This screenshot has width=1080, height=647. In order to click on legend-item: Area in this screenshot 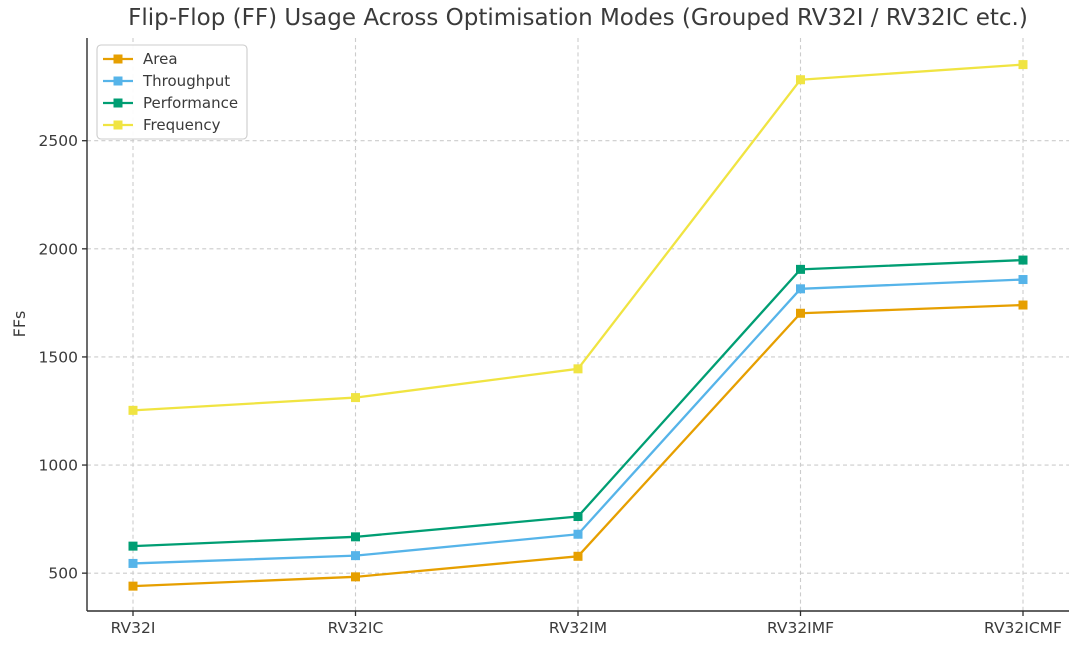, I will do `click(140, 59)`.